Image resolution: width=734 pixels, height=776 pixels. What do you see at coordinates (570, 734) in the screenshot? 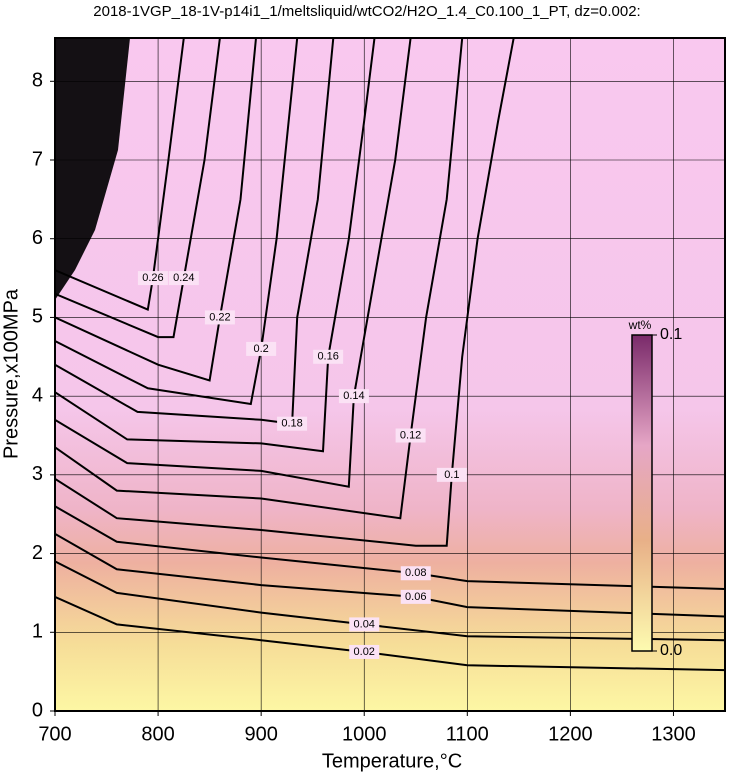
I see `x-tick-label: 1200` at bounding box center [570, 734].